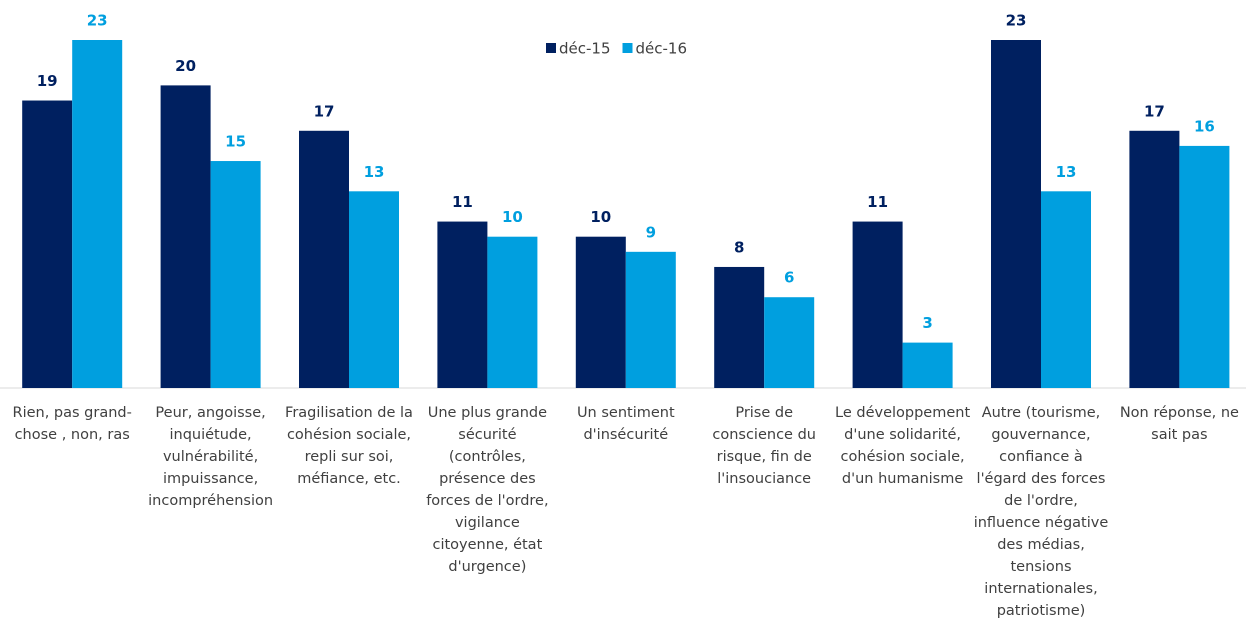  I want to click on value-label: 3, so click(927, 323).